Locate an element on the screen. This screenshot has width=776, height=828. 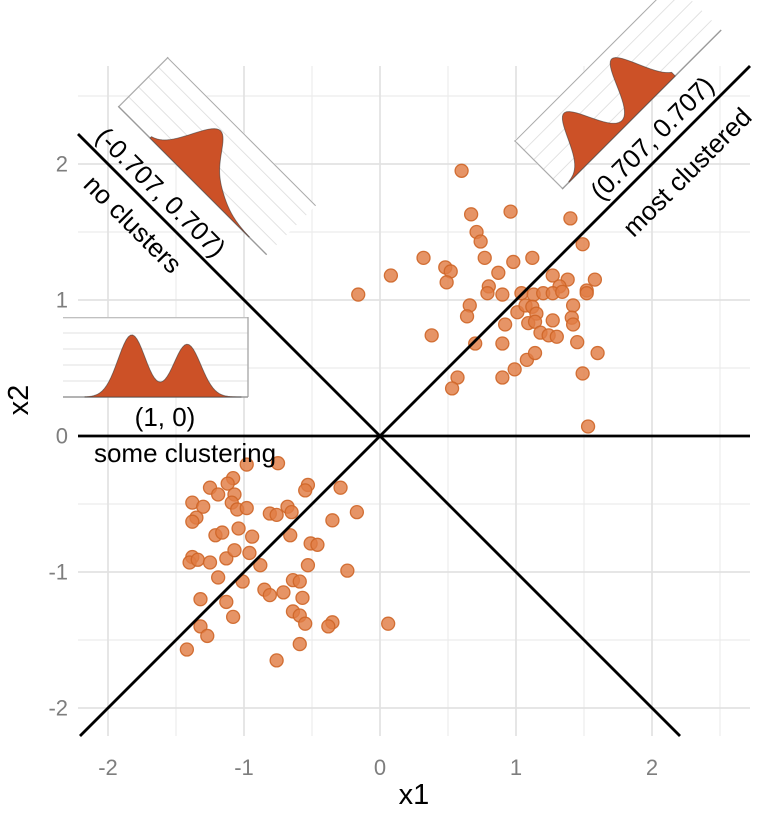
y-tick-label: 1 is located at coordinates (62, 300).